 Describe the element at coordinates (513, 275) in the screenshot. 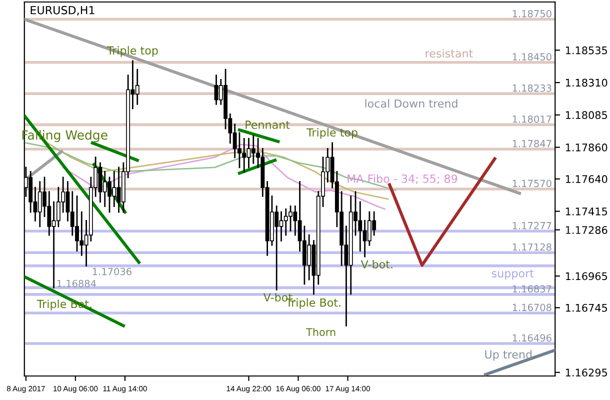

I see `annotation: support` at that location.